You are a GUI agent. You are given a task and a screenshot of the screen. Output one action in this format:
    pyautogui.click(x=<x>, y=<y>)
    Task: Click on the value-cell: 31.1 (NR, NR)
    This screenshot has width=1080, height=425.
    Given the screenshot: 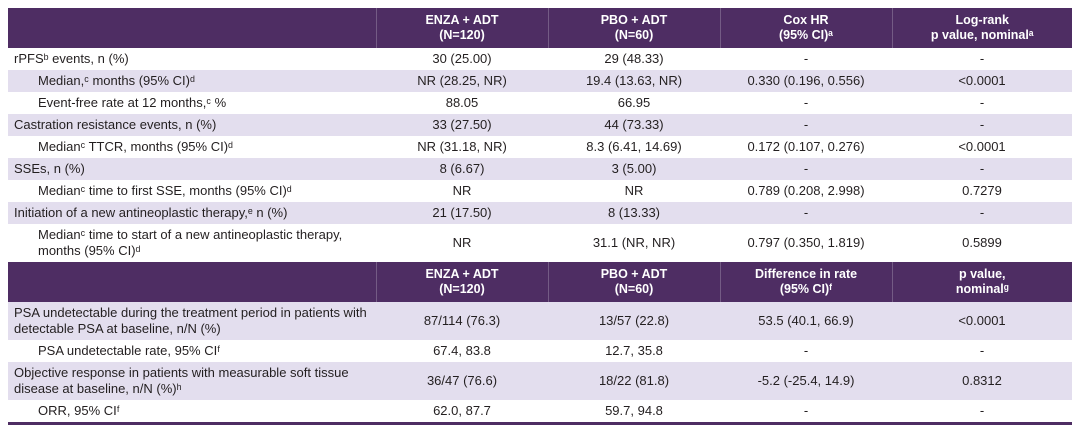 What is the action you would take?
    pyautogui.click(x=634, y=242)
    